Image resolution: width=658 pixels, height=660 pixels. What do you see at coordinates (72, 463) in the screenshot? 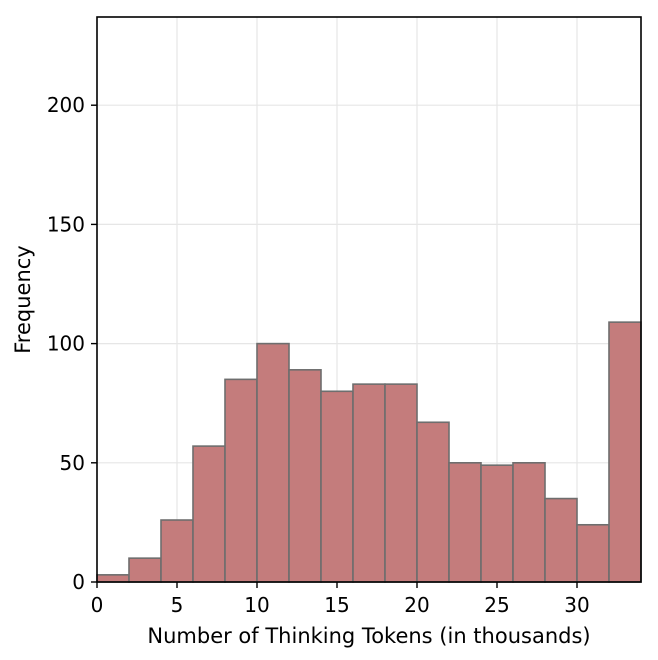
I see `y-tick-label: 50` at bounding box center [72, 463].